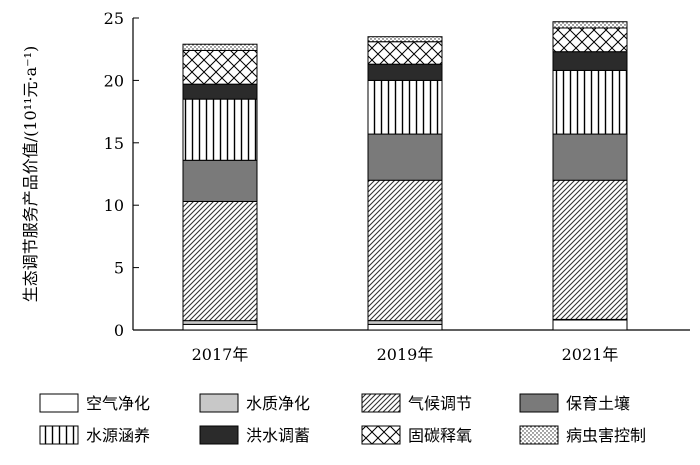 The height and width of the screenshot is (465, 700). I want to click on x-tick-labels: 2017年 2019年 2021年, so click(405, 354).